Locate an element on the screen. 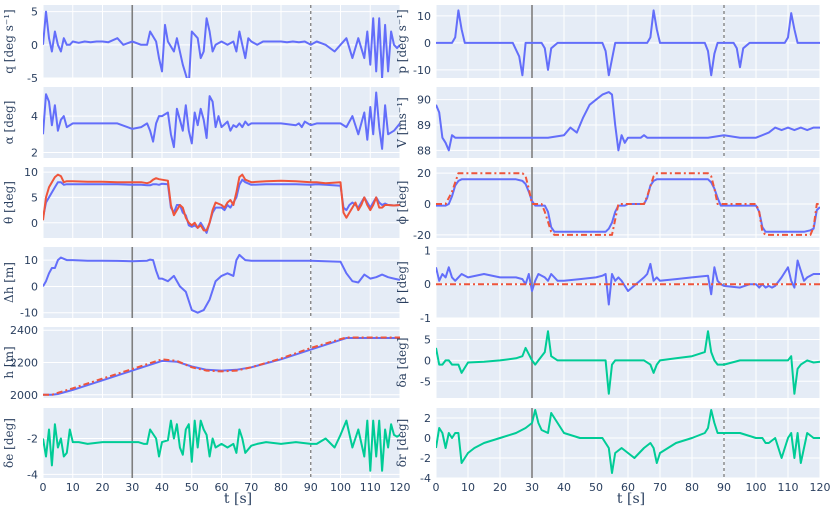 Image resolution: width=830 pixels, height=512 pixels. y-tick-label: 1 is located at coordinates (427, 250).